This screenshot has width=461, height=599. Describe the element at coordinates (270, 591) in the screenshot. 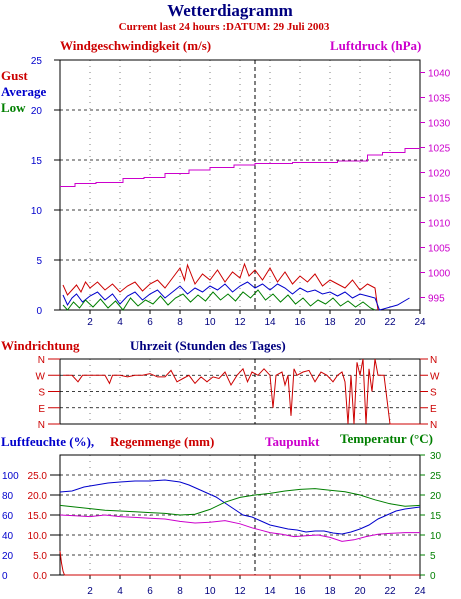

I see `humidity-xtick-label: 14` at that location.